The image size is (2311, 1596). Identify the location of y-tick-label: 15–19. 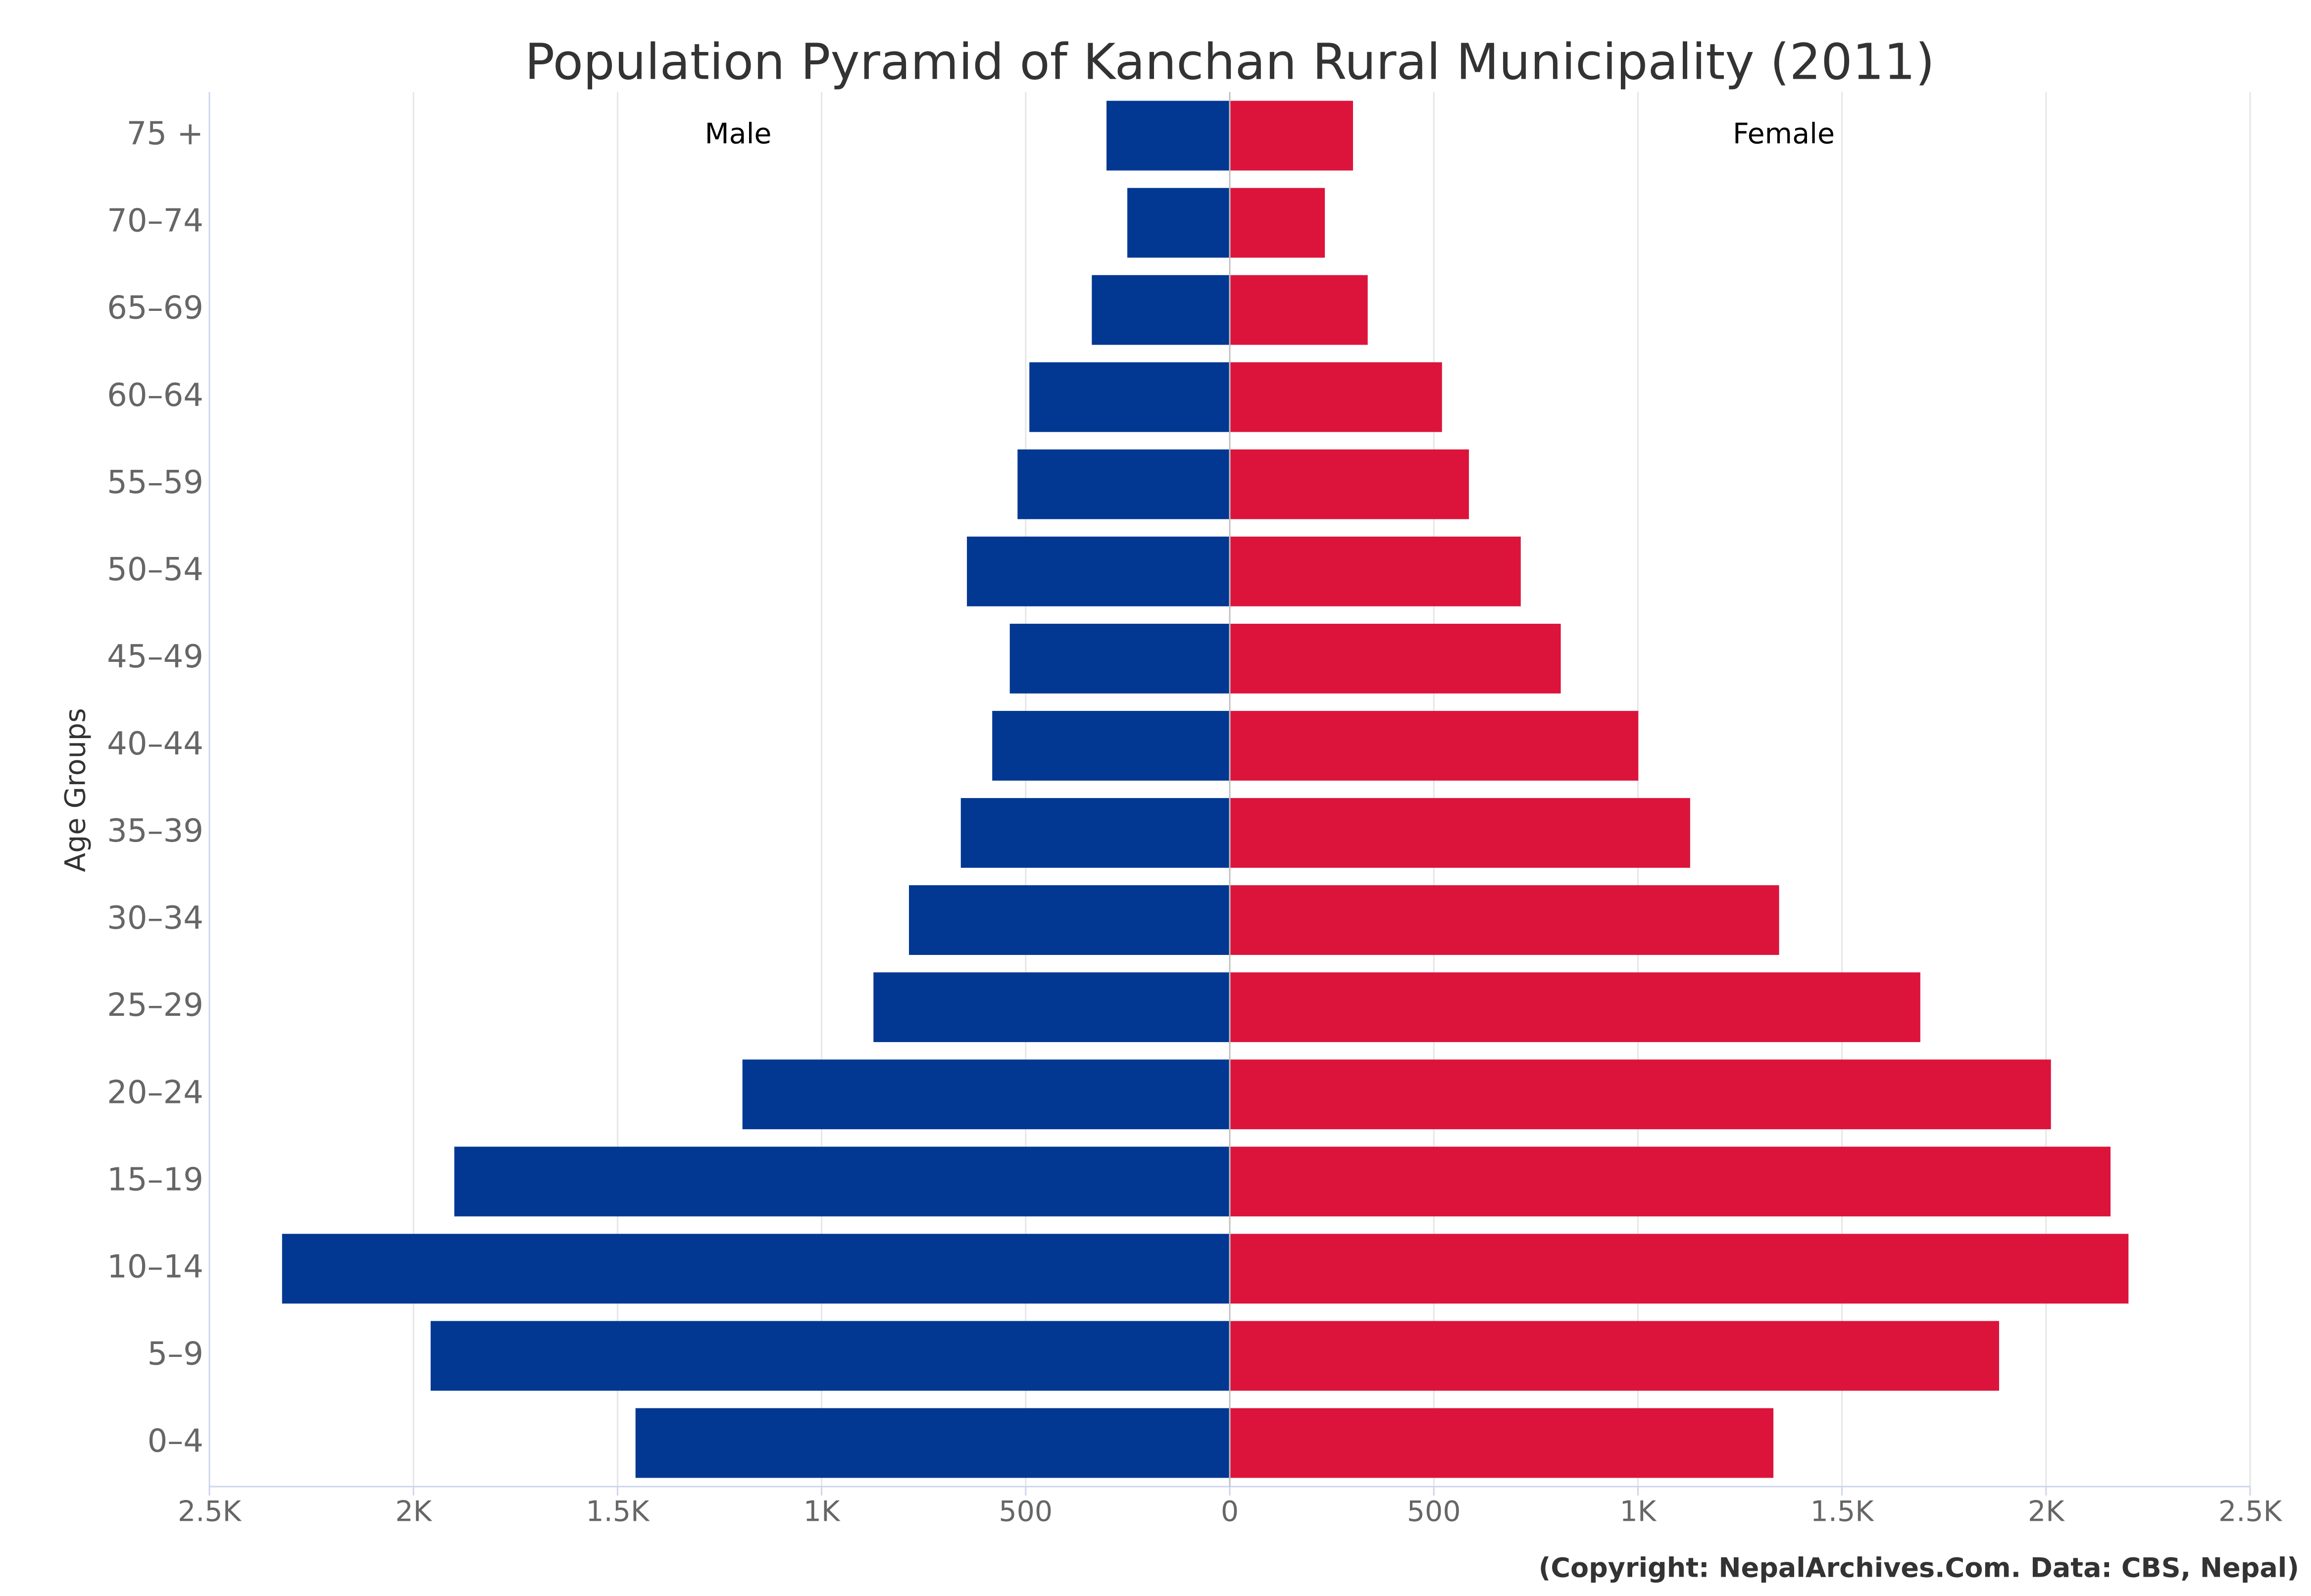
(155, 1179).